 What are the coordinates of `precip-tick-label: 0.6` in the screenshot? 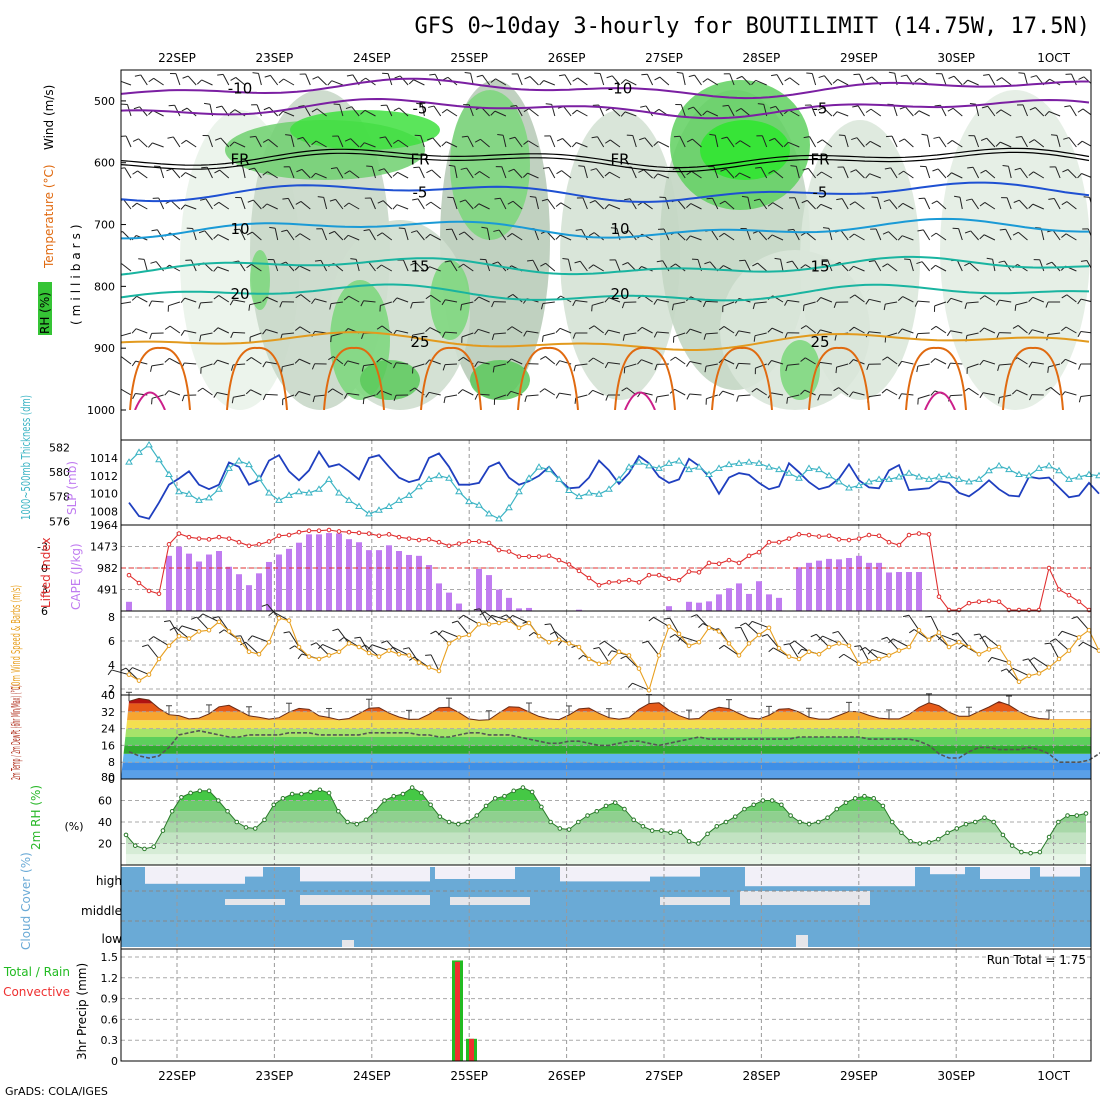 It's located at (110, 1019).